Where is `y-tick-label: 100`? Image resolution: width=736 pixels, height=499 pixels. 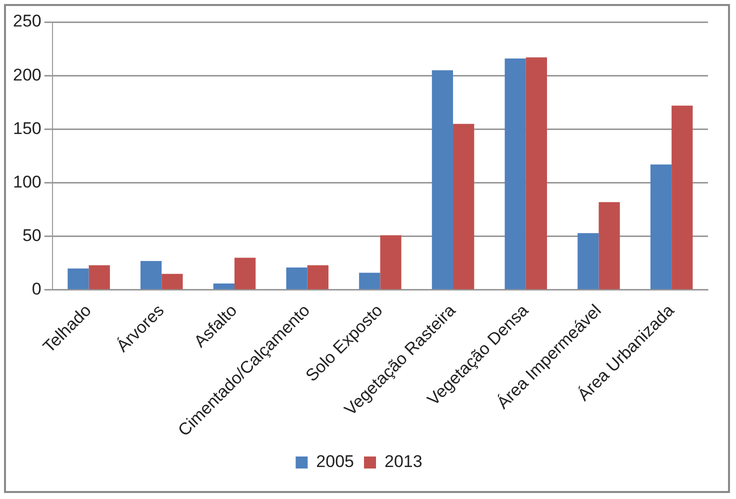 y-tick-label: 100 is located at coordinates (27, 182).